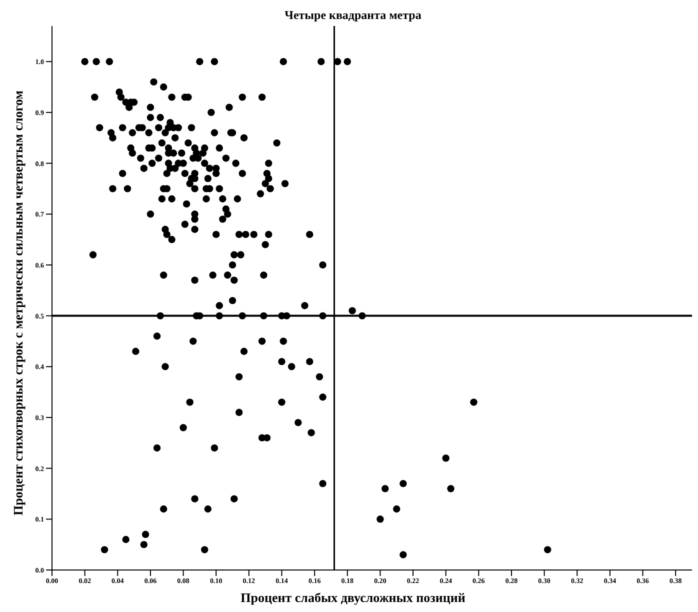 This screenshot has height=612, width=698. What do you see at coordinates (353, 15) in the screenshot?
I see `chart-title: Четыре квадранта метра` at bounding box center [353, 15].